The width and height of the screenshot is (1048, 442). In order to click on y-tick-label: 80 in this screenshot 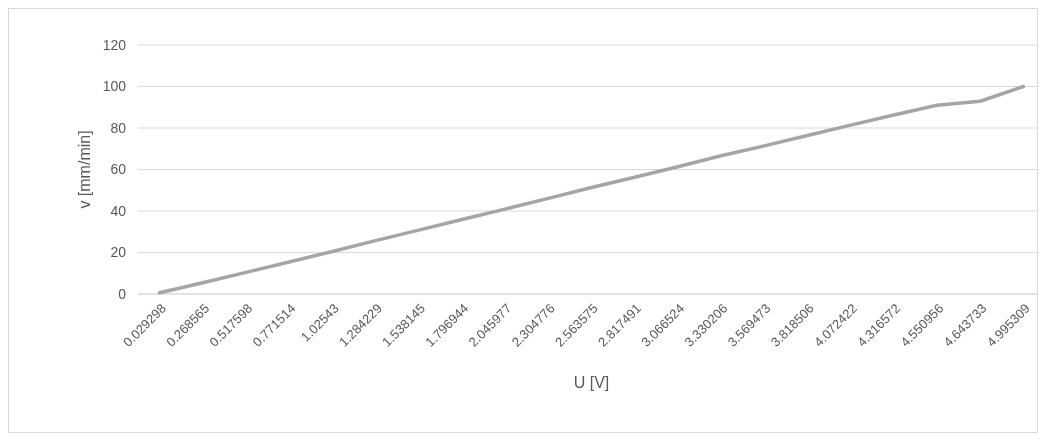, I will do `click(118, 127)`.